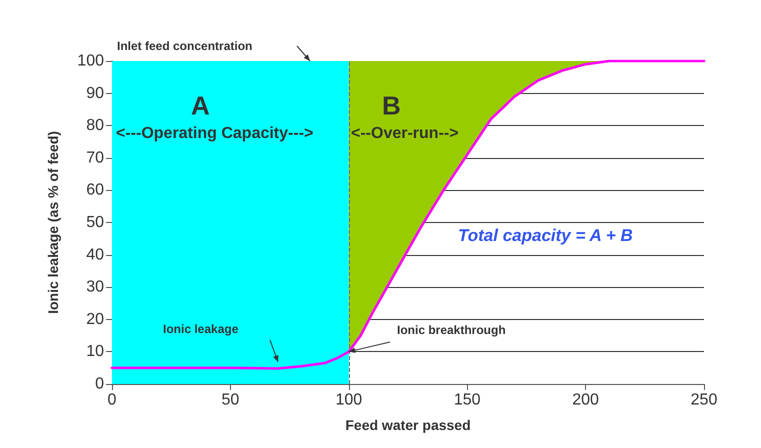 Image resolution: width=761 pixels, height=448 pixels. Describe the element at coordinates (95, 287) in the screenshot. I see `y-tick-label: 30` at that location.